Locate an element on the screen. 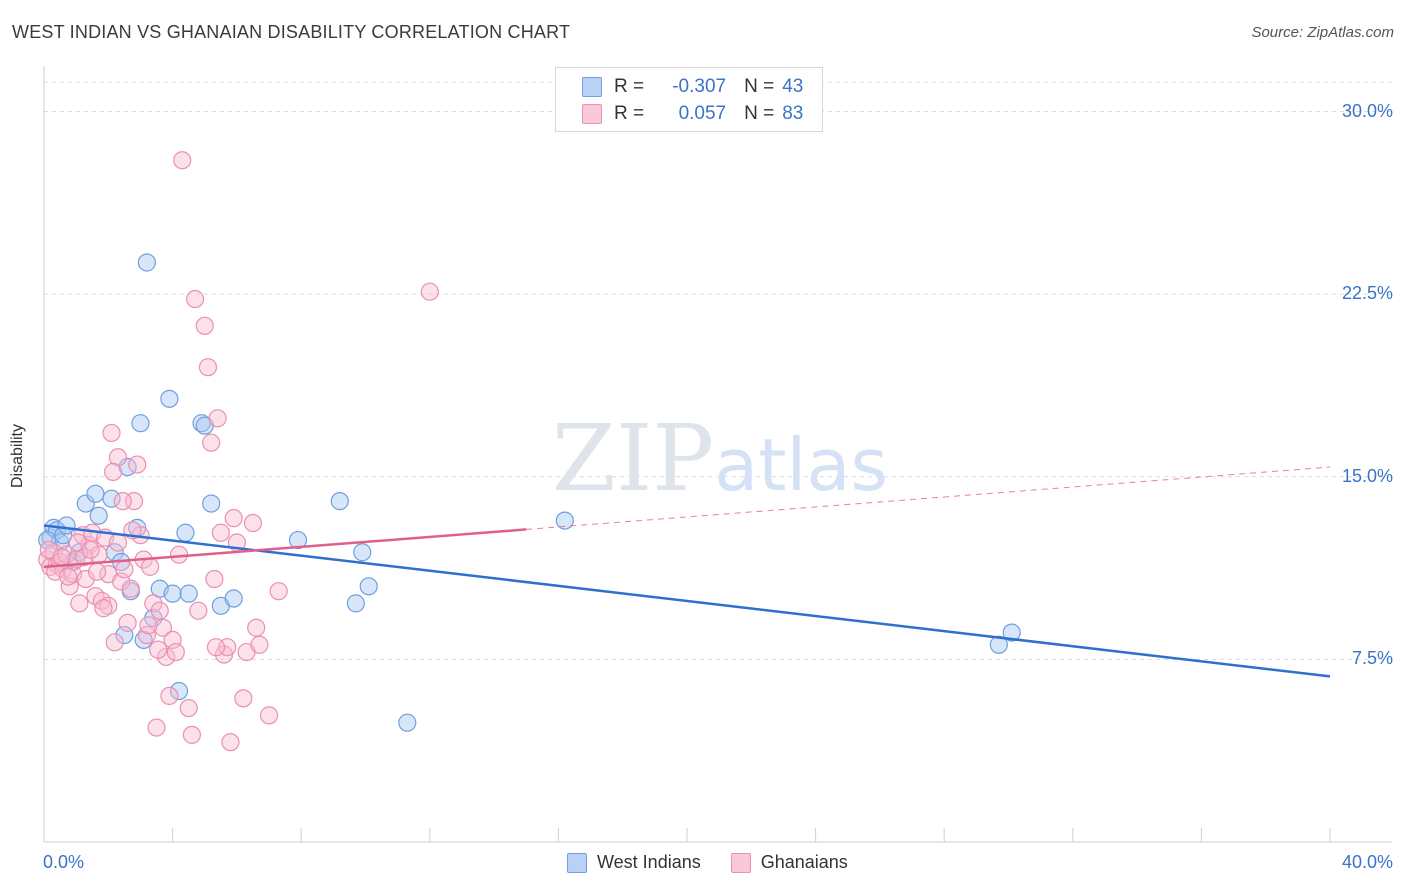 Image resolution: width=1406 pixels, height=892 pixels. n-value: 83 is located at coordinates (793, 113).